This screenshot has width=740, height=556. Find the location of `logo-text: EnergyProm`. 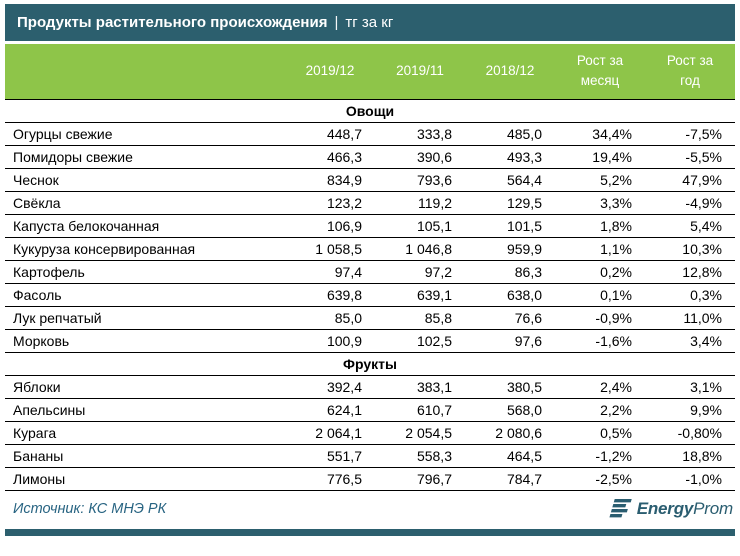

logo-text: EnergyProm is located at coordinates (685, 509).